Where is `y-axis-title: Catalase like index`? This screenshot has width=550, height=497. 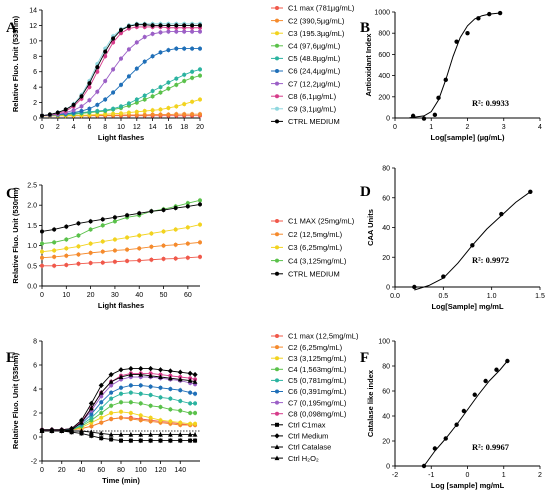
y-axis-title: Catalase like index is located at coordinates (370, 403).